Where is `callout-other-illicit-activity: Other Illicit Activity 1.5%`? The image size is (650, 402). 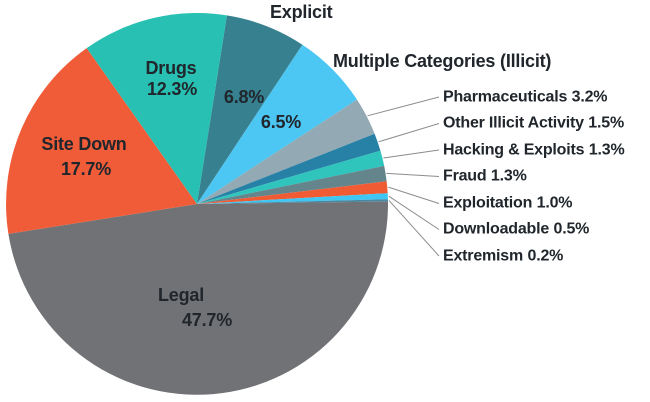 callout-other-illicit-activity: Other Illicit Activity 1.5% is located at coordinates (533, 123).